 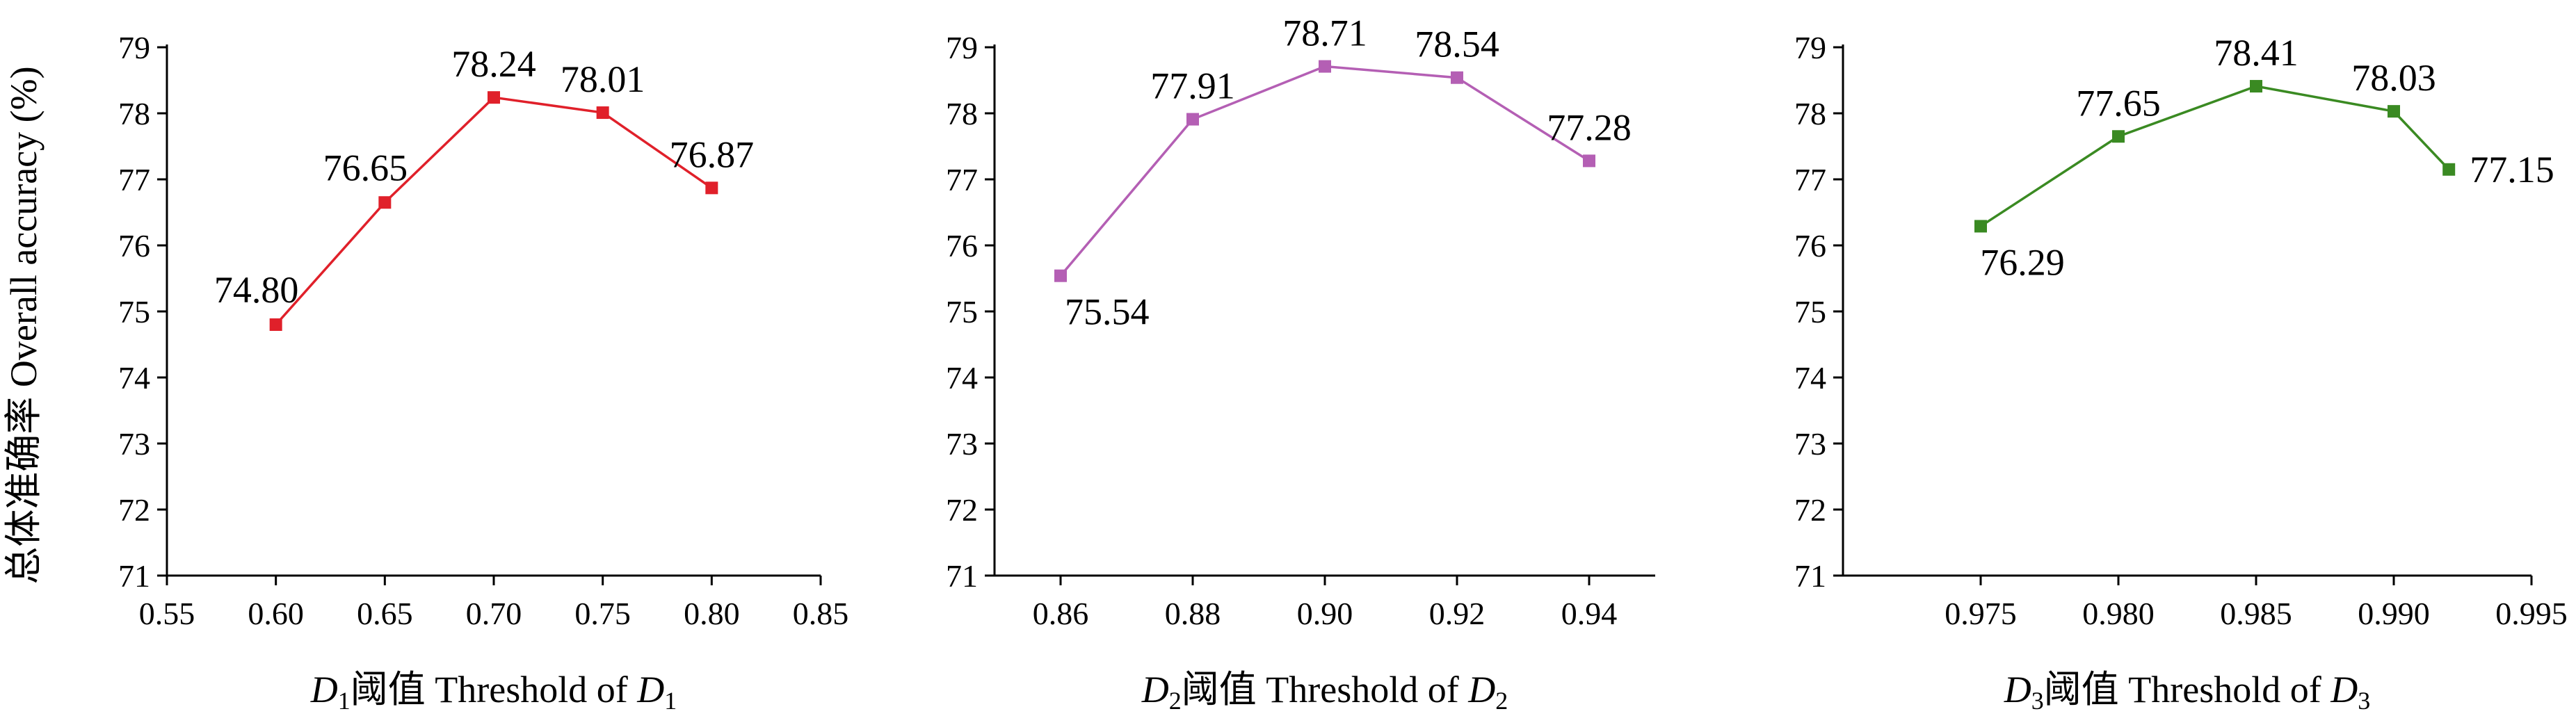 I want to click on x-tick-label: 0.86, so click(x=1061, y=613).